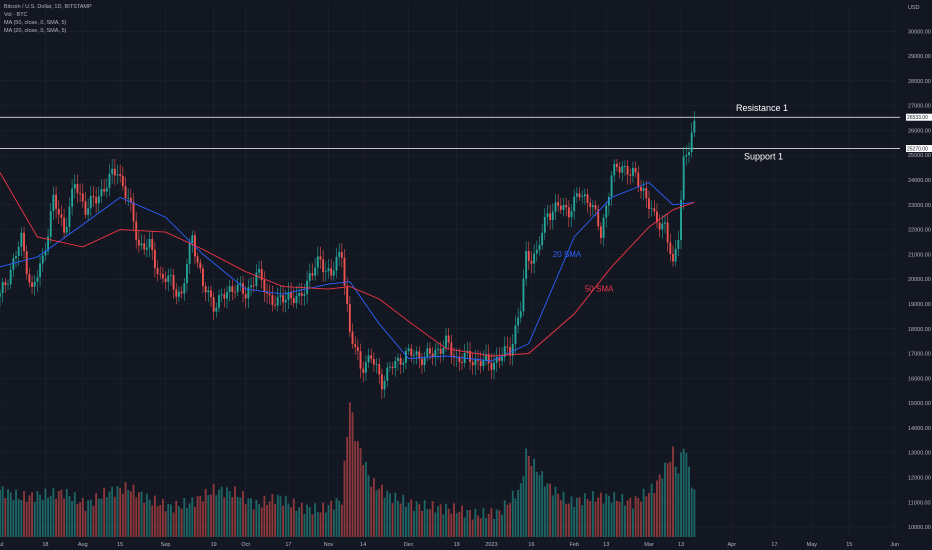  What do you see at coordinates (919, 131) in the screenshot?
I see `price-tick-label: 26000.00` at bounding box center [919, 131].